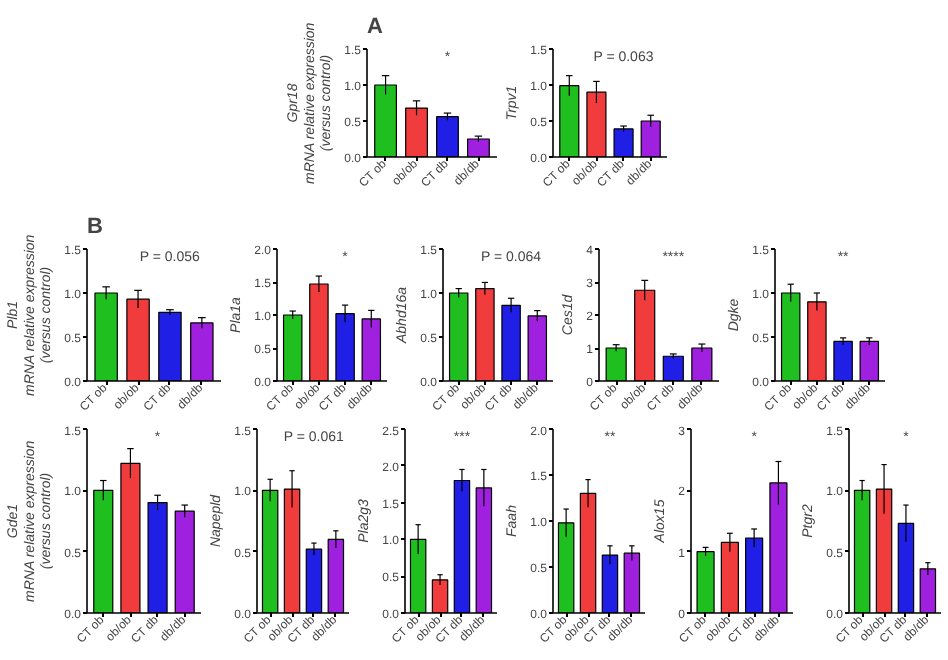 The height and width of the screenshot is (660, 948). What do you see at coordinates (375, 27) in the screenshot?
I see `chart-title: A` at bounding box center [375, 27].